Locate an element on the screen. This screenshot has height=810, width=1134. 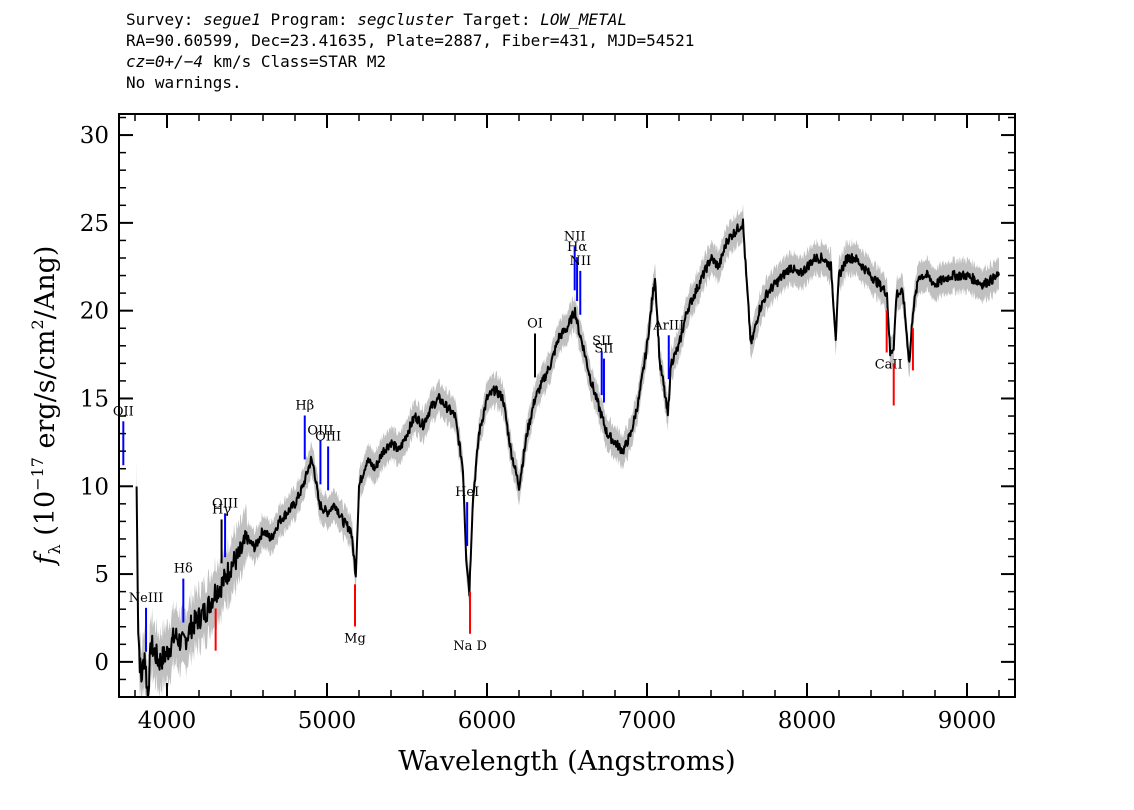
marker-label: ArIII is located at coordinates (668, 325).